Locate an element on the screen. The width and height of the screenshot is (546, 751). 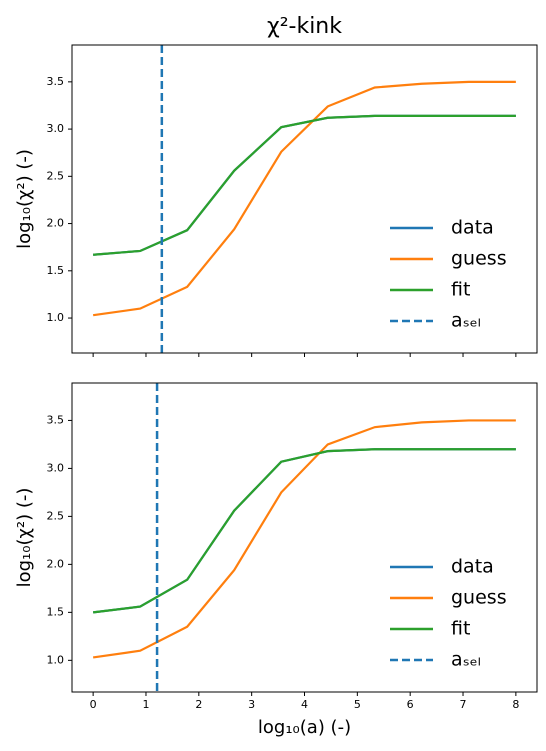
x-tick-label: 2 is located at coordinates (198, 704).